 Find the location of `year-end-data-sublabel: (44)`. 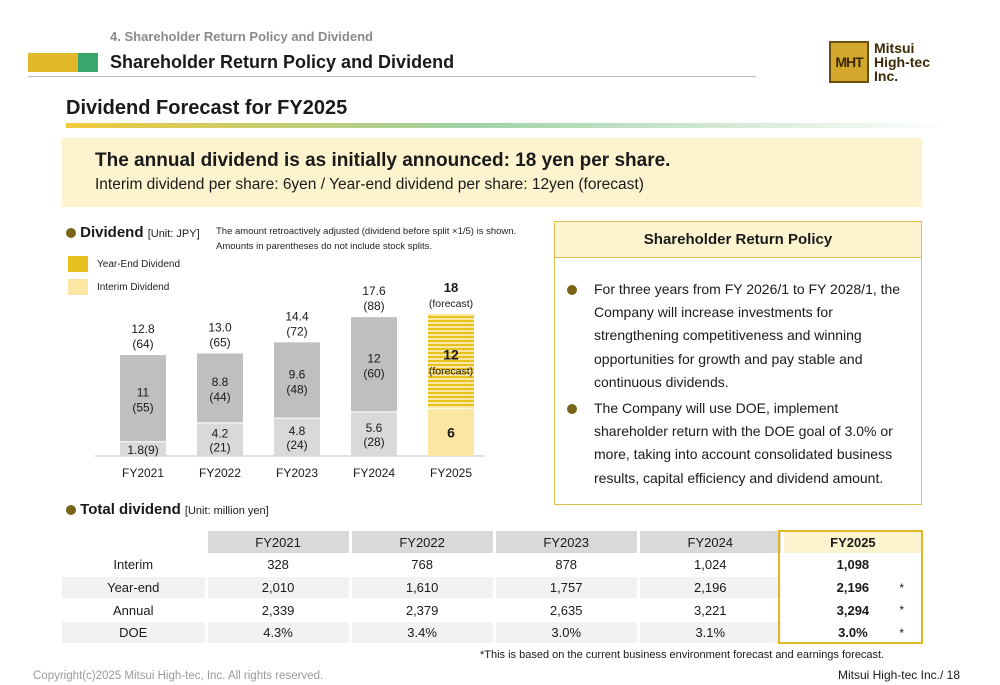

year-end-data-sublabel: (44) is located at coordinates (219, 397).